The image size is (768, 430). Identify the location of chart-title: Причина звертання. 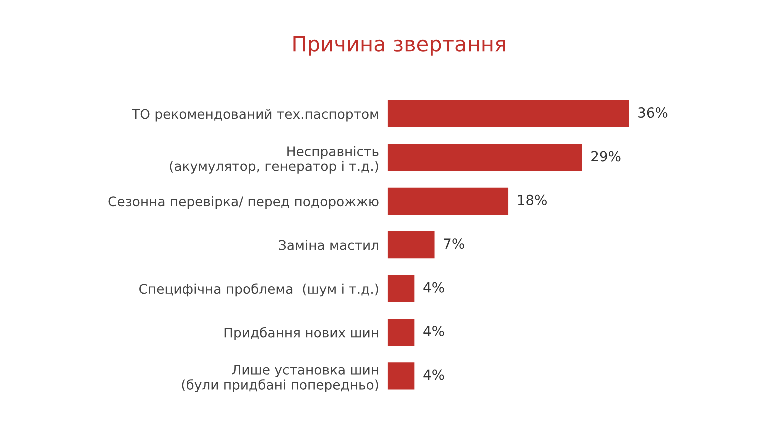
(400, 46).